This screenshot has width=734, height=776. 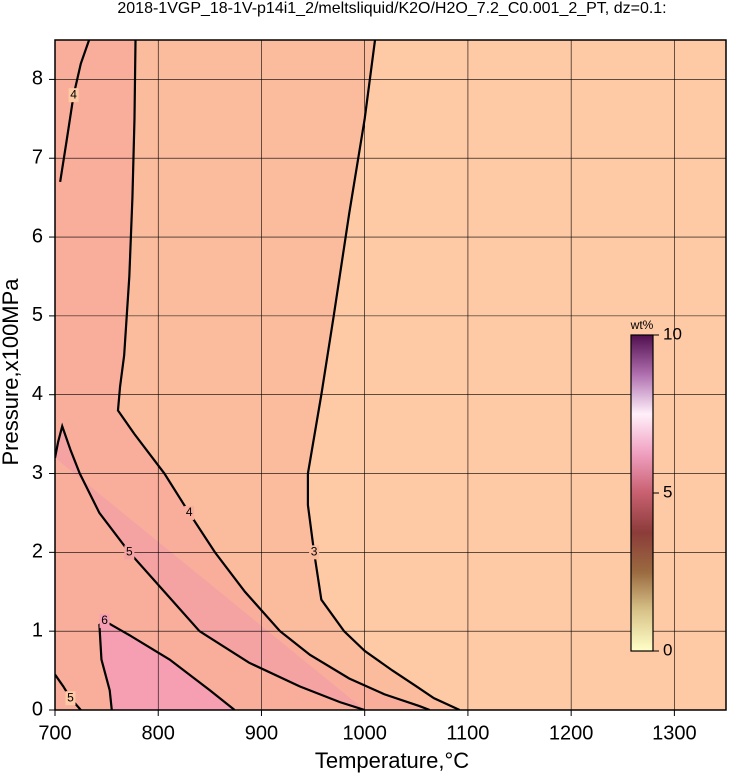 What do you see at coordinates (37, 709) in the screenshot?
I see `y-tick-label: 0` at bounding box center [37, 709].